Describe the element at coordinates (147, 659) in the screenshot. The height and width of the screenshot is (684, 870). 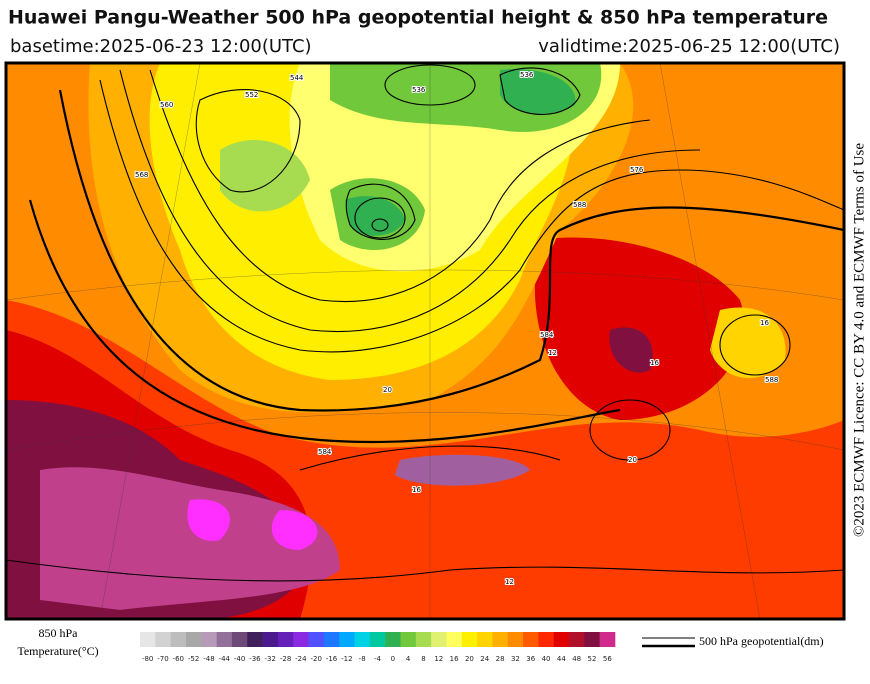
I see `colorbar-tick-label: -80` at that location.